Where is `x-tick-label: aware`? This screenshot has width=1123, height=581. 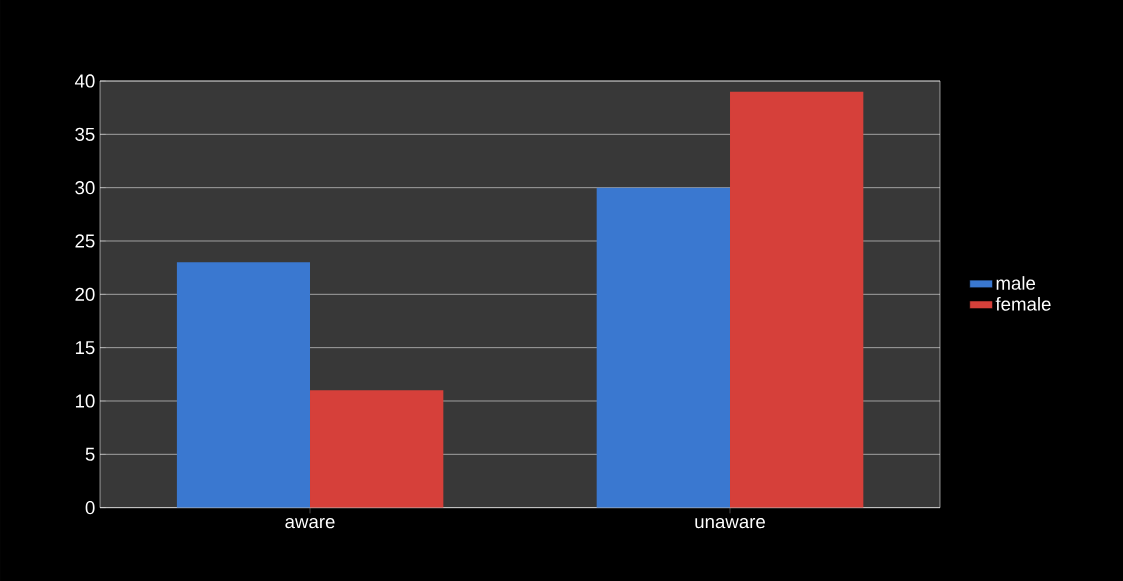 x-tick-label: aware is located at coordinates (310, 523).